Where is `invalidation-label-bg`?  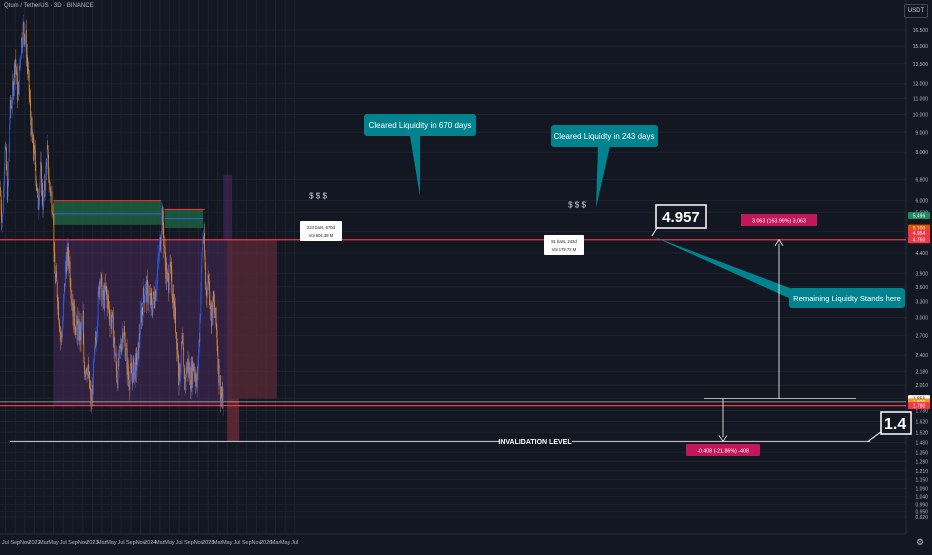 invalidation-label-bg is located at coordinates (536, 441).